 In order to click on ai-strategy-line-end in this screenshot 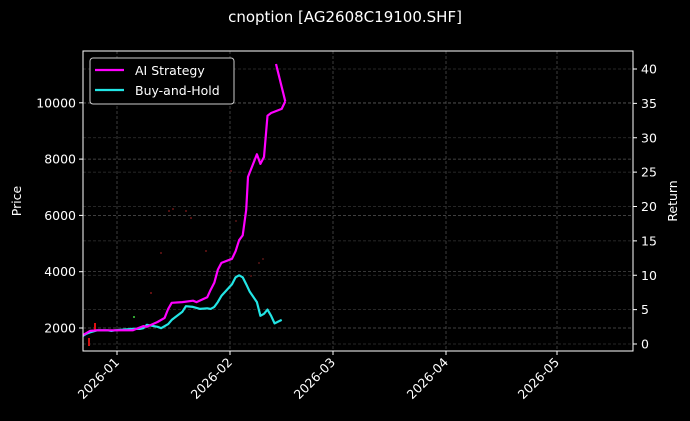, I will do `click(280, 82)`.